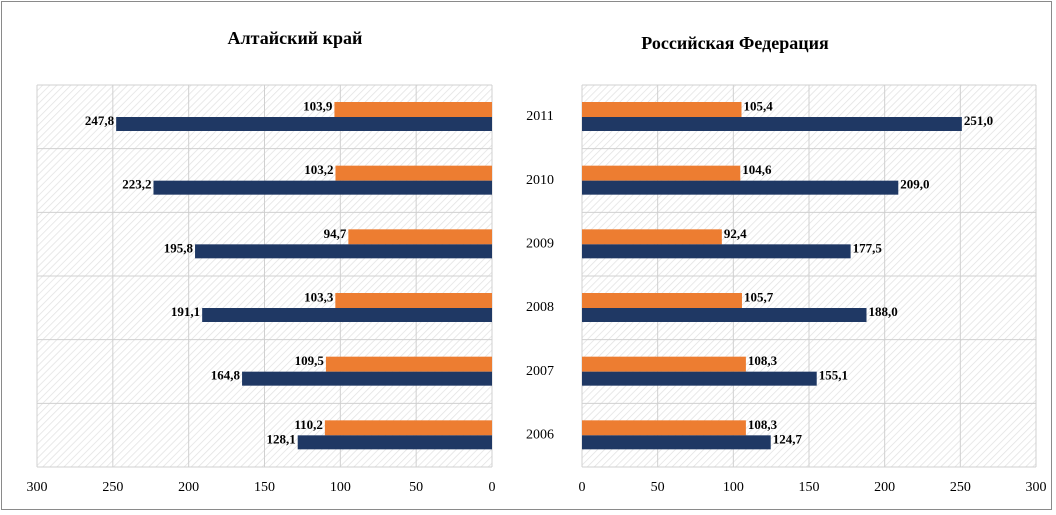 This screenshot has height=515, width=1056. Describe the element at coordinates (540, 371) in the screenshot. I see `y-tick-label: 2007` at that location.